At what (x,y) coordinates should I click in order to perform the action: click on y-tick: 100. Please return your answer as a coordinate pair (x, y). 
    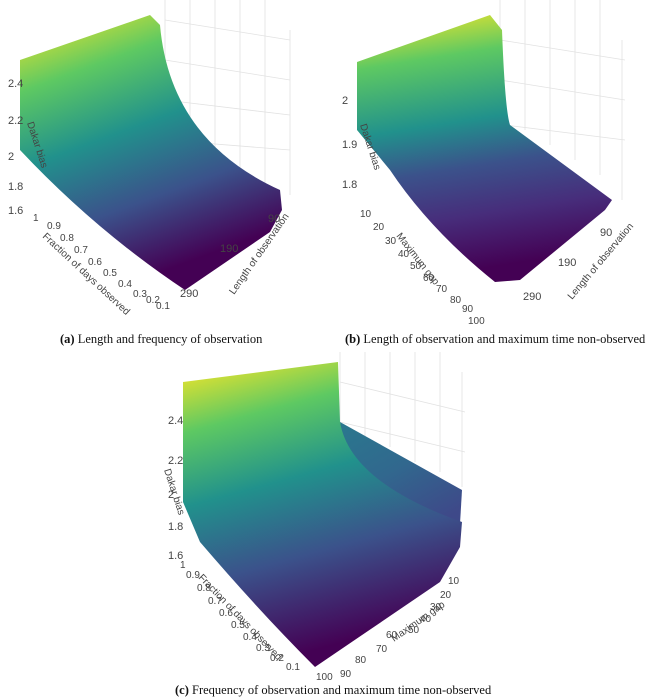
    Looking at the image, I should click on (476, 321).